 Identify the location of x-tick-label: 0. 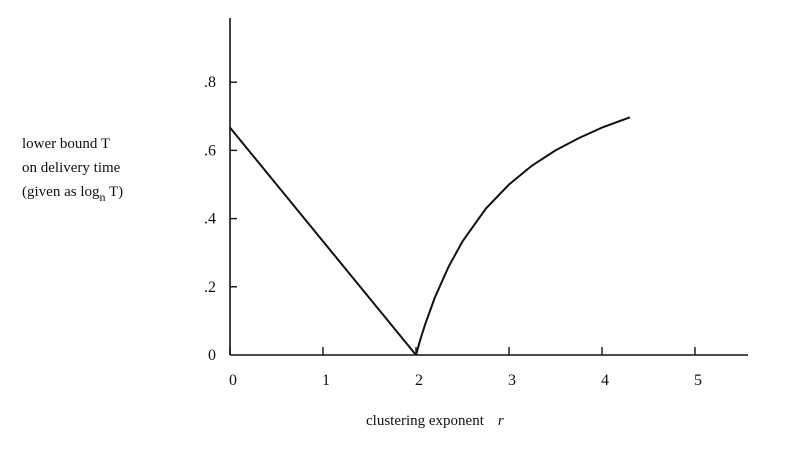
(233, 380).